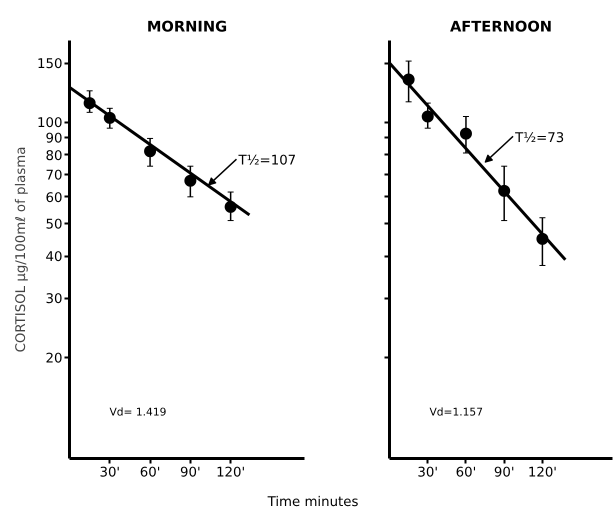 The height and width of the screenshot is (508, 616). Describe the element at coordinates (54, 176) in the screenshot. I see `y-tick-label: 70` at that location.